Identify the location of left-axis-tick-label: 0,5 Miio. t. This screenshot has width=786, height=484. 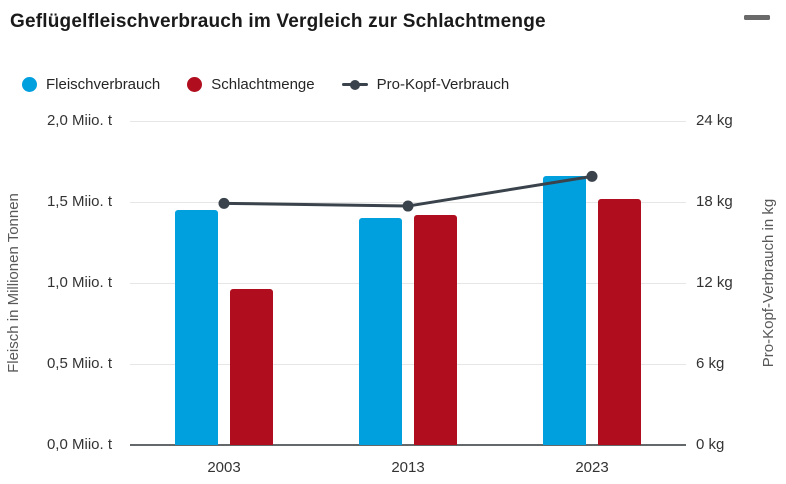
(79, 363).